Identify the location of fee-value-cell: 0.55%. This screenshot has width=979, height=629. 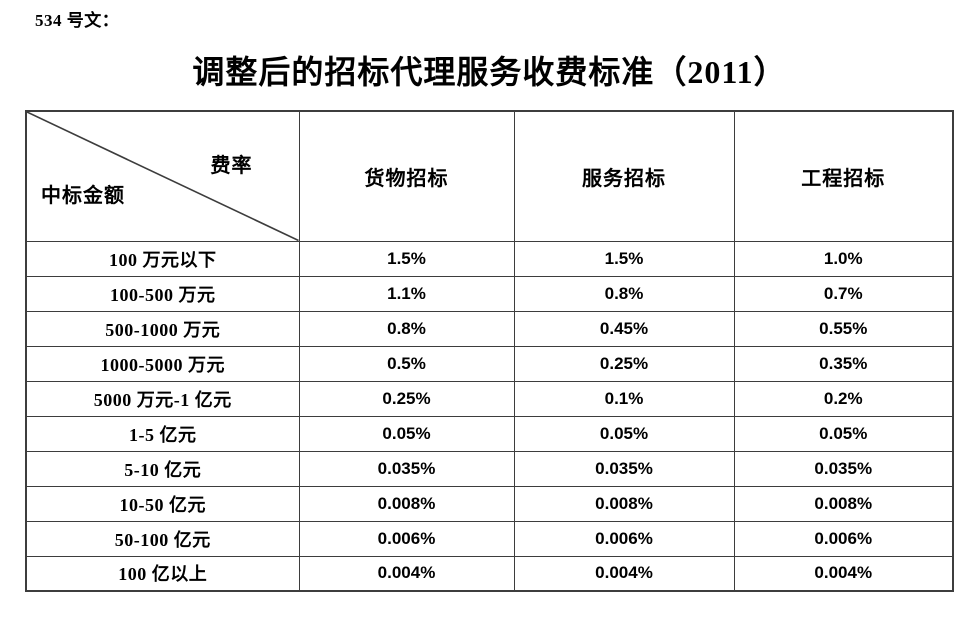
(843, 328).